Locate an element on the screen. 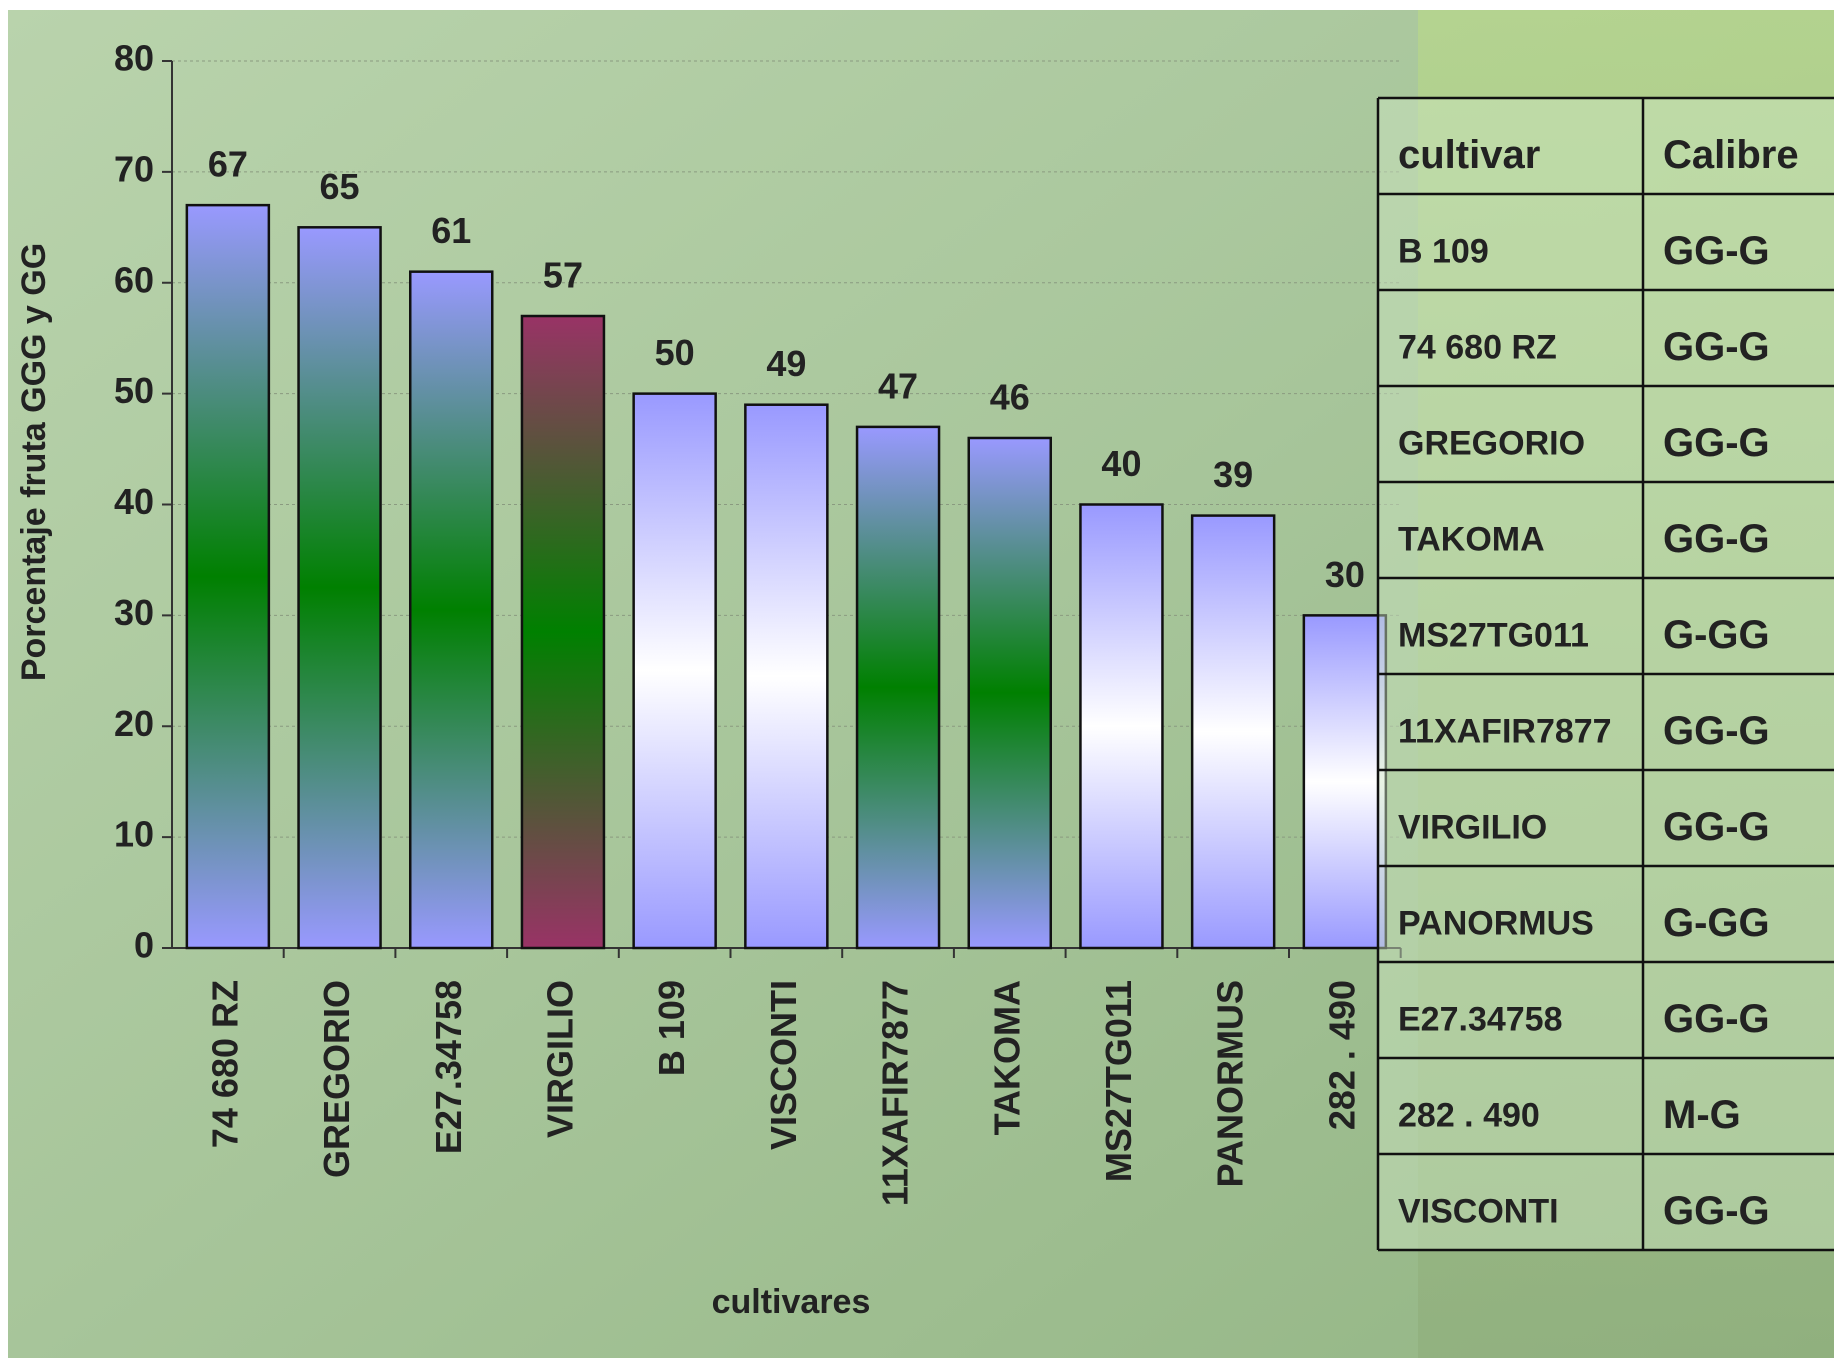 The image size is (1834, 1363). x-tick-label: VIRGILIO is located at coordinates (559, 1059).